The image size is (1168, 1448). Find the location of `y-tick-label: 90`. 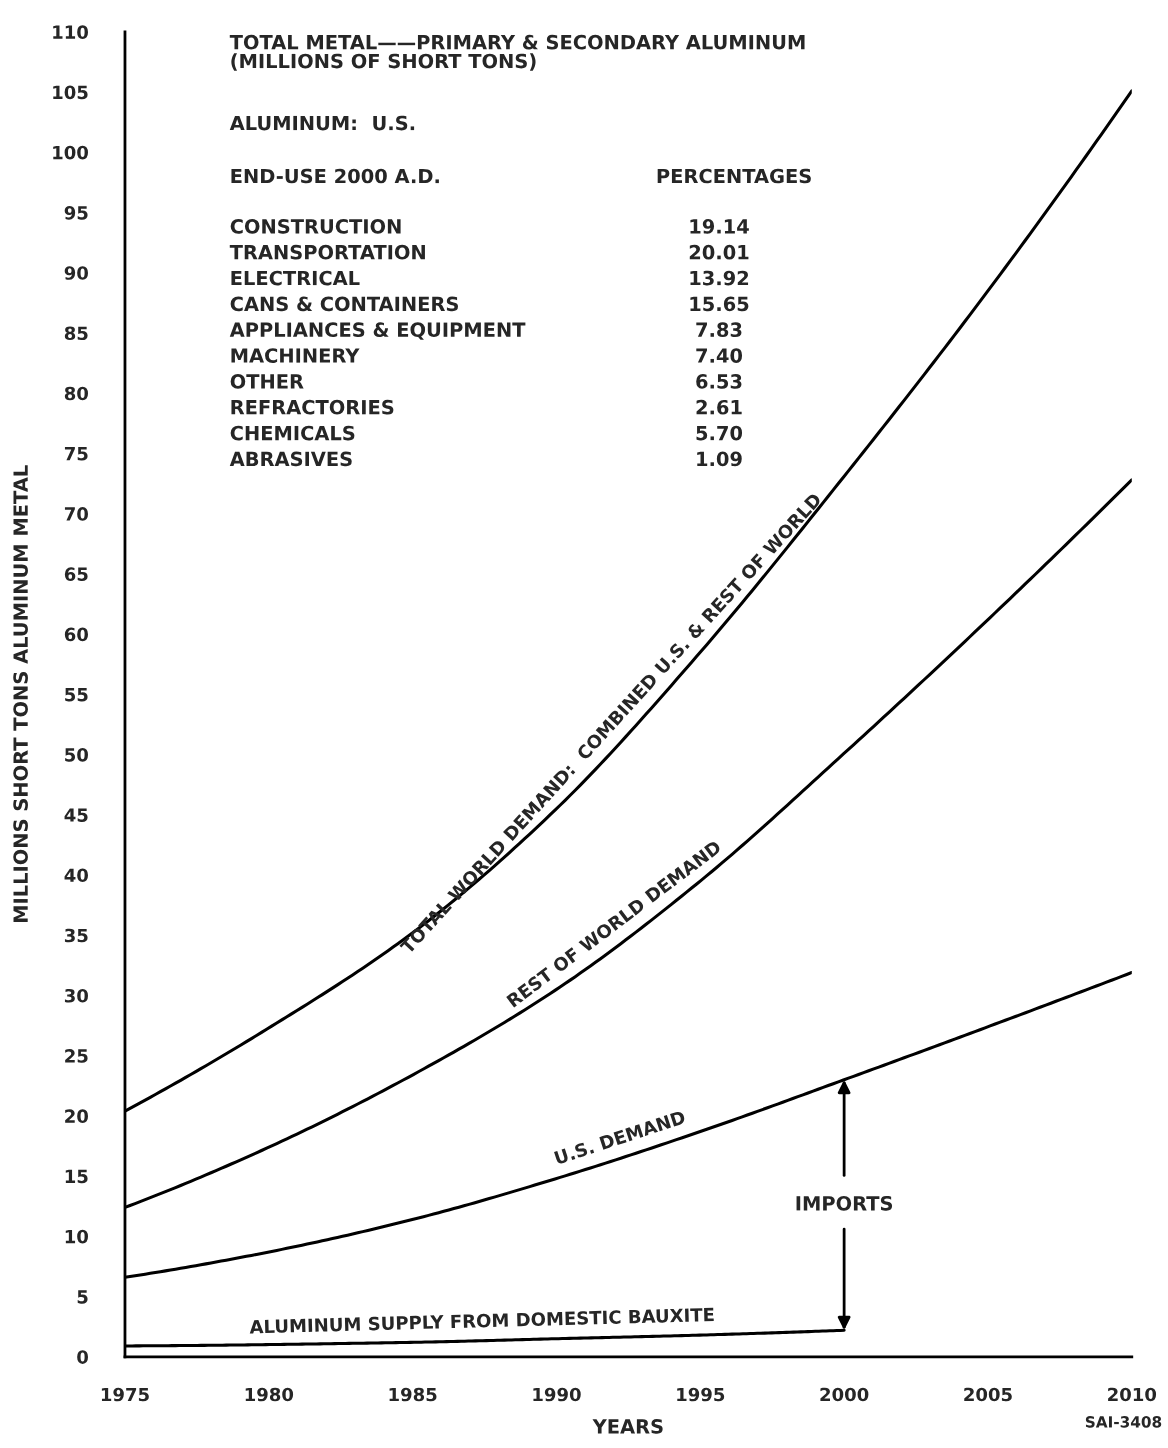

y-tick-label: 90 is located at coordinates (76, 273).